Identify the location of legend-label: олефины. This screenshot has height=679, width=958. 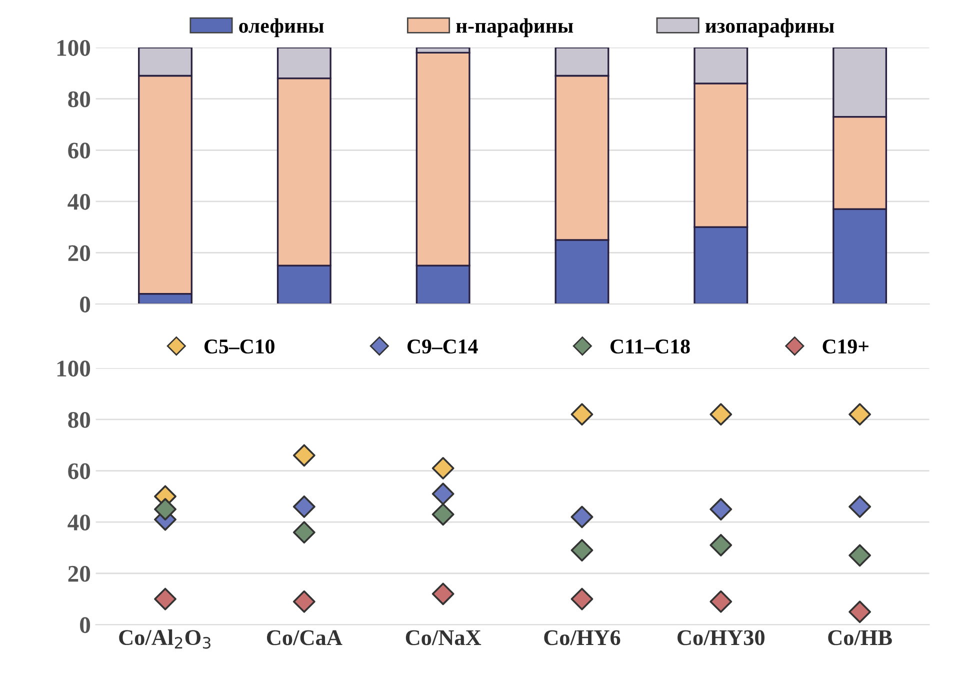
(281, 28).